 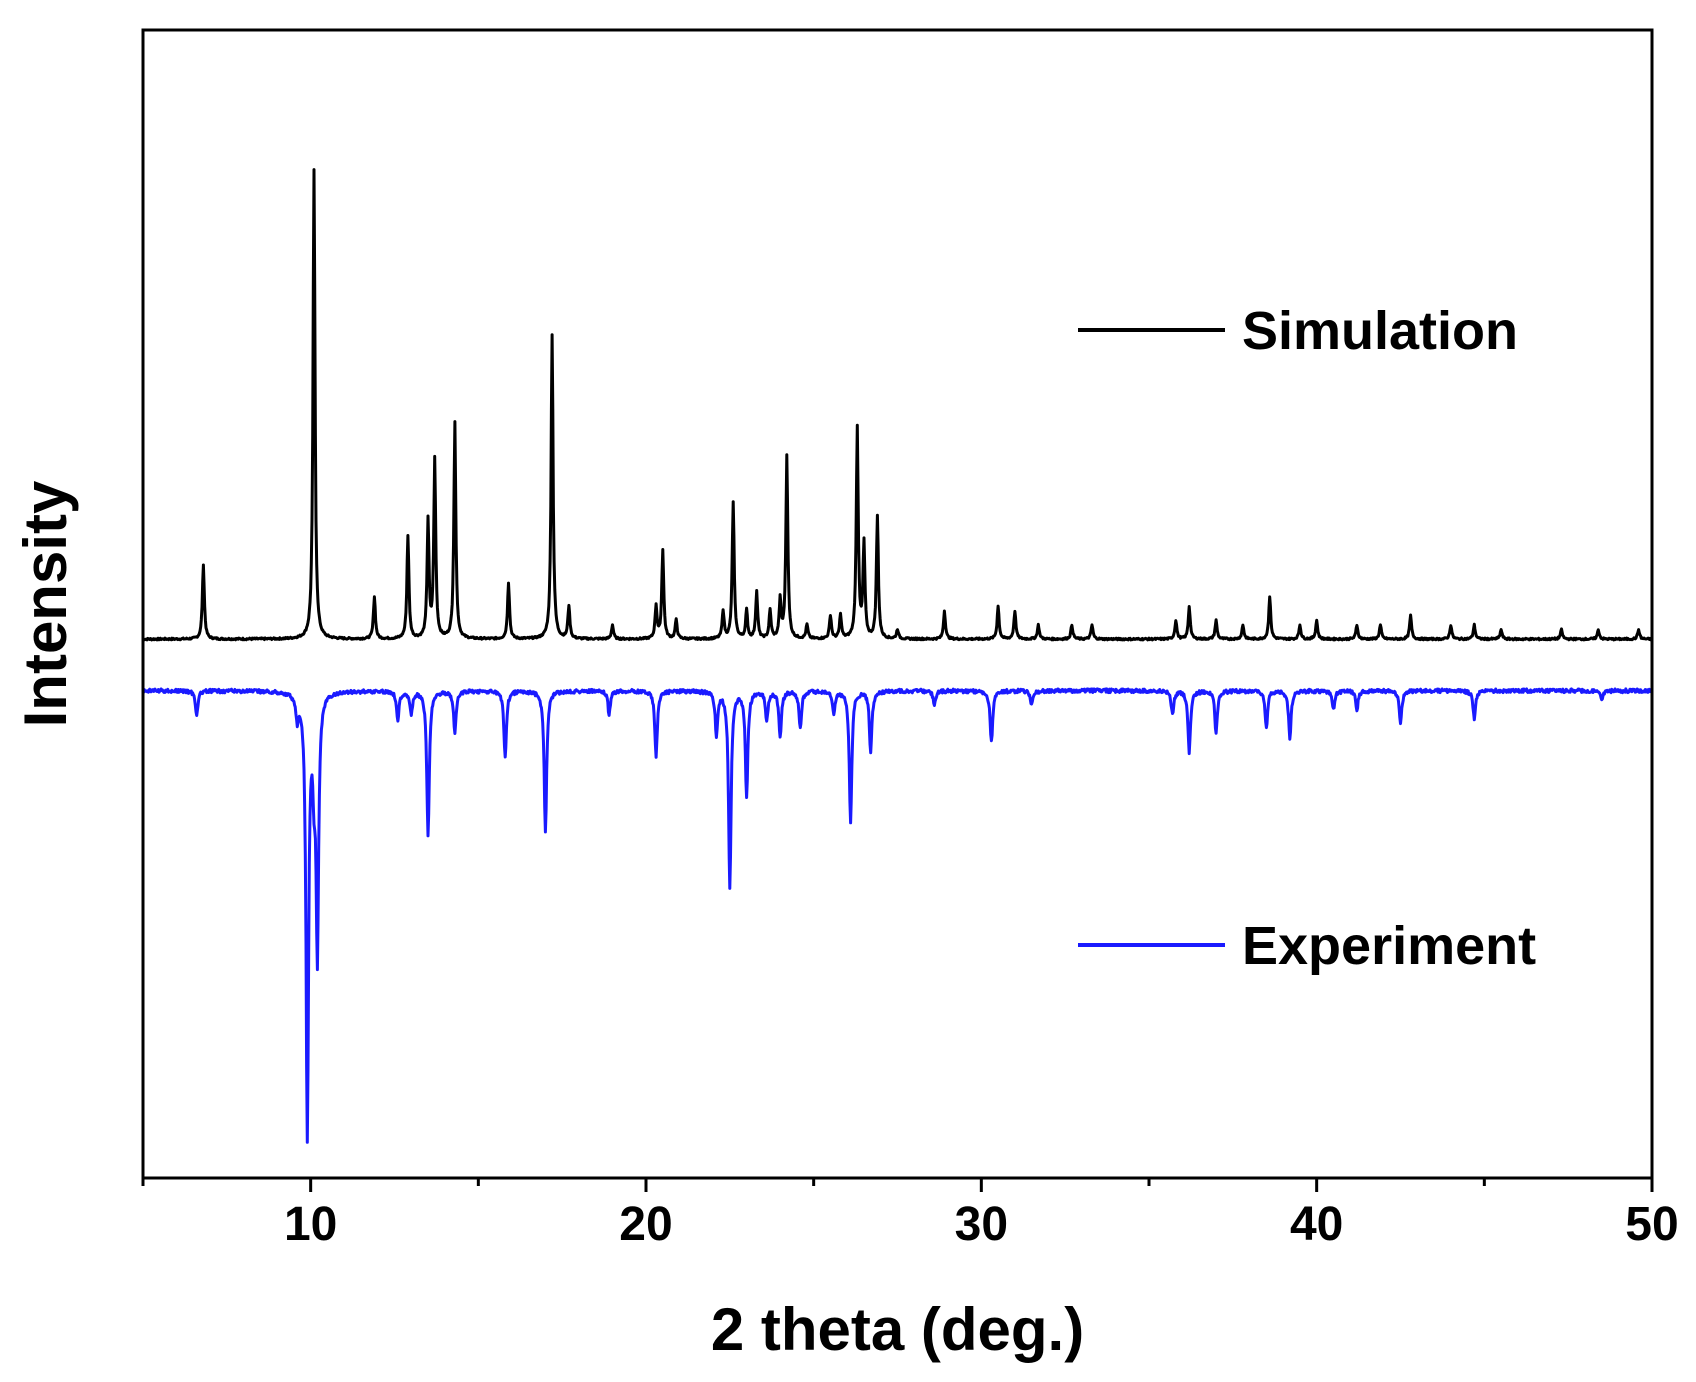 I want to click on legend-label-simulation: Simulation, so click(x=1380, y=331).